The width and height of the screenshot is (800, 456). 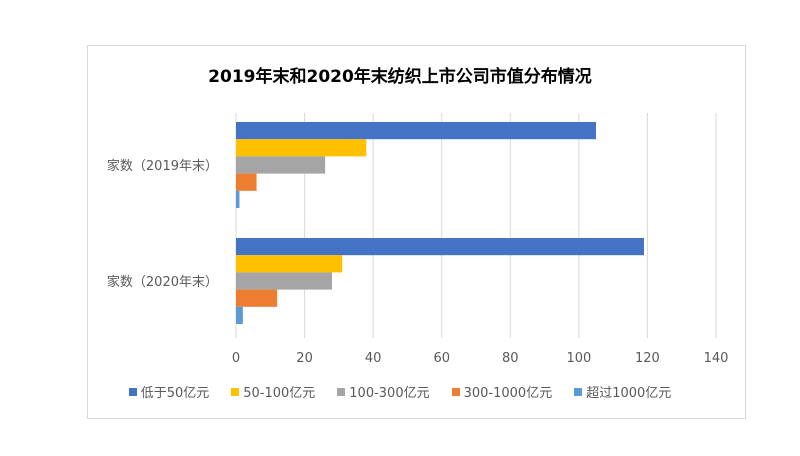 I want to click on x-tick-label: 60, so click(x=441, y=358).